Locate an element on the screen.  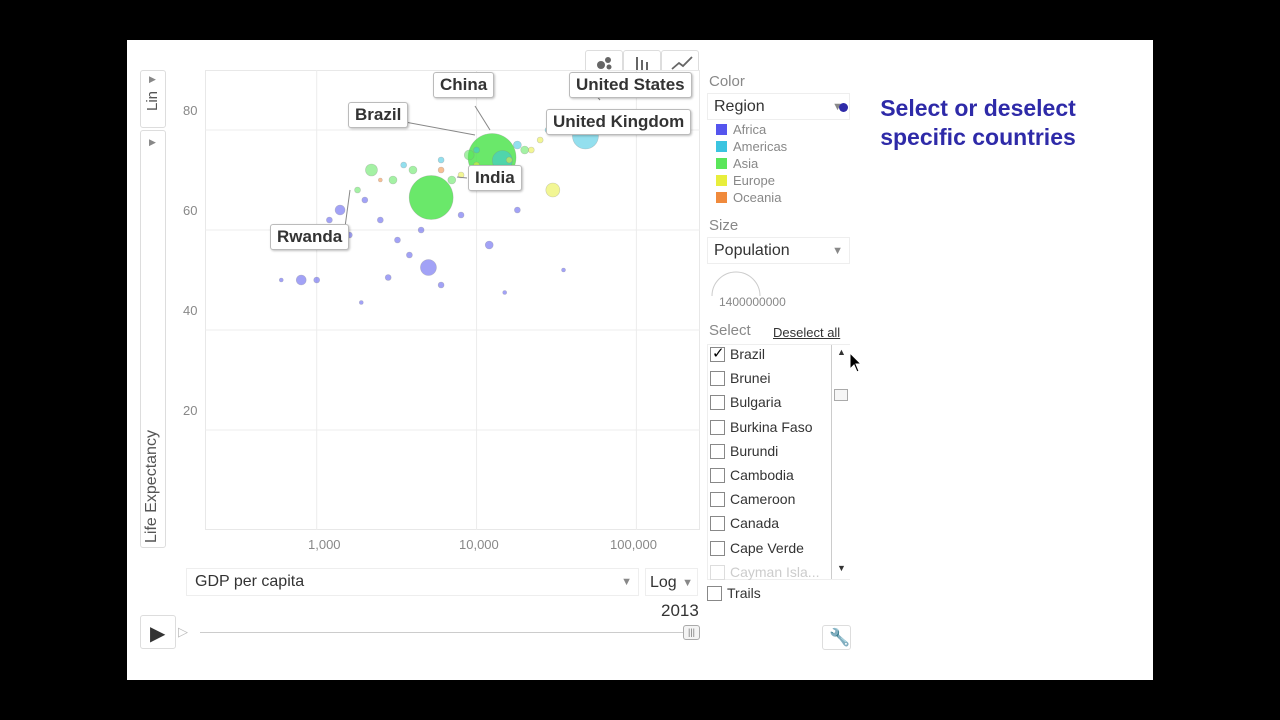
callout-brazil: Brazil is located at coordinates (378, 115).